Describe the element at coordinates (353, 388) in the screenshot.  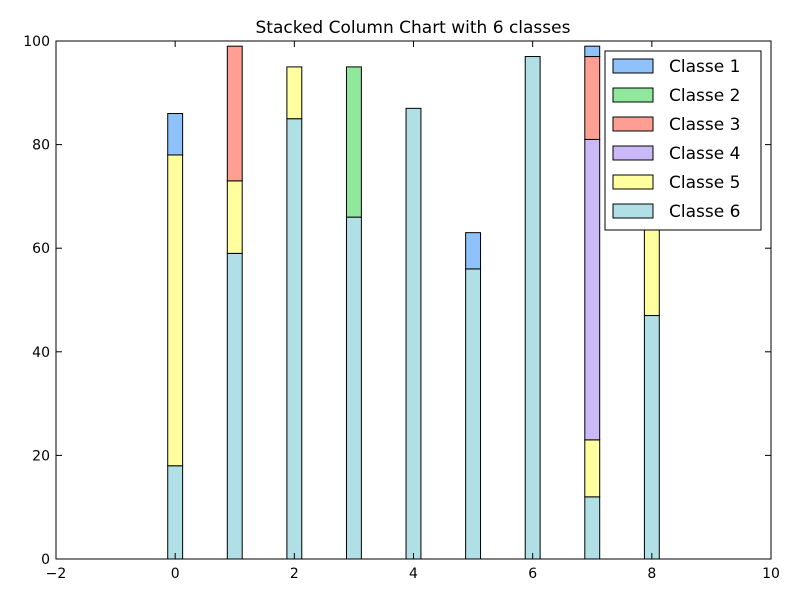
I see `bar-segment-classe-6-x3` at that location.